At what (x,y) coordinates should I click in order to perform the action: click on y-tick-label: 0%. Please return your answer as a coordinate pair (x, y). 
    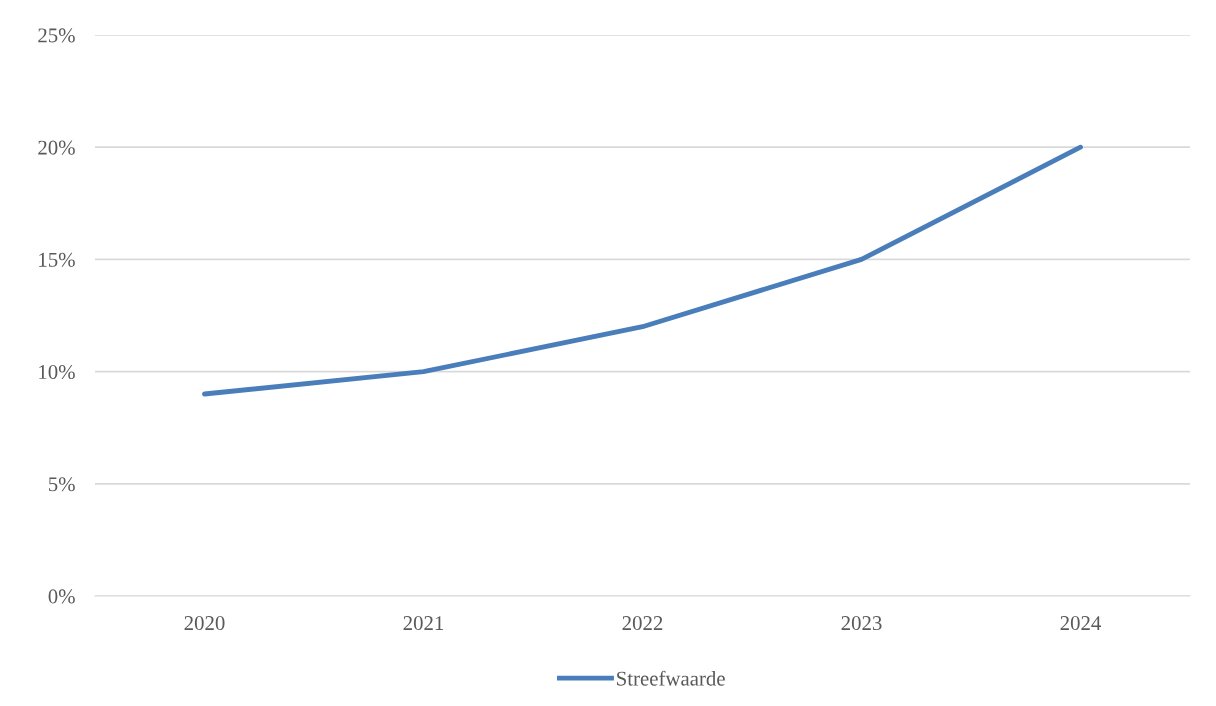
    Looking at the image, I should click on (61, 596).